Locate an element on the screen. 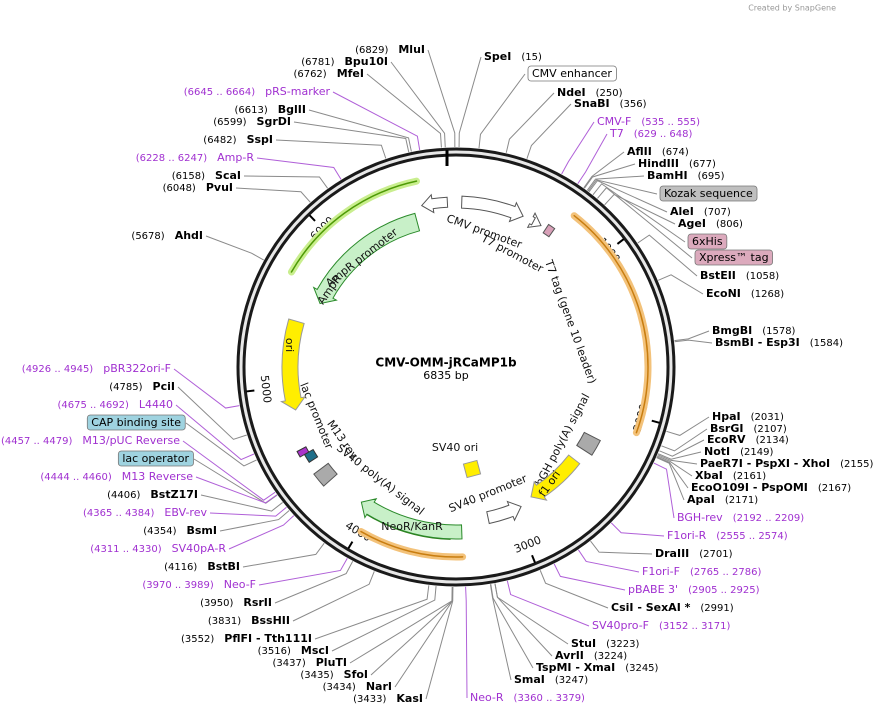 The width and height of the screenshot is (896, 716). enzyme-name: BglII is located at coordinates (292, 109).